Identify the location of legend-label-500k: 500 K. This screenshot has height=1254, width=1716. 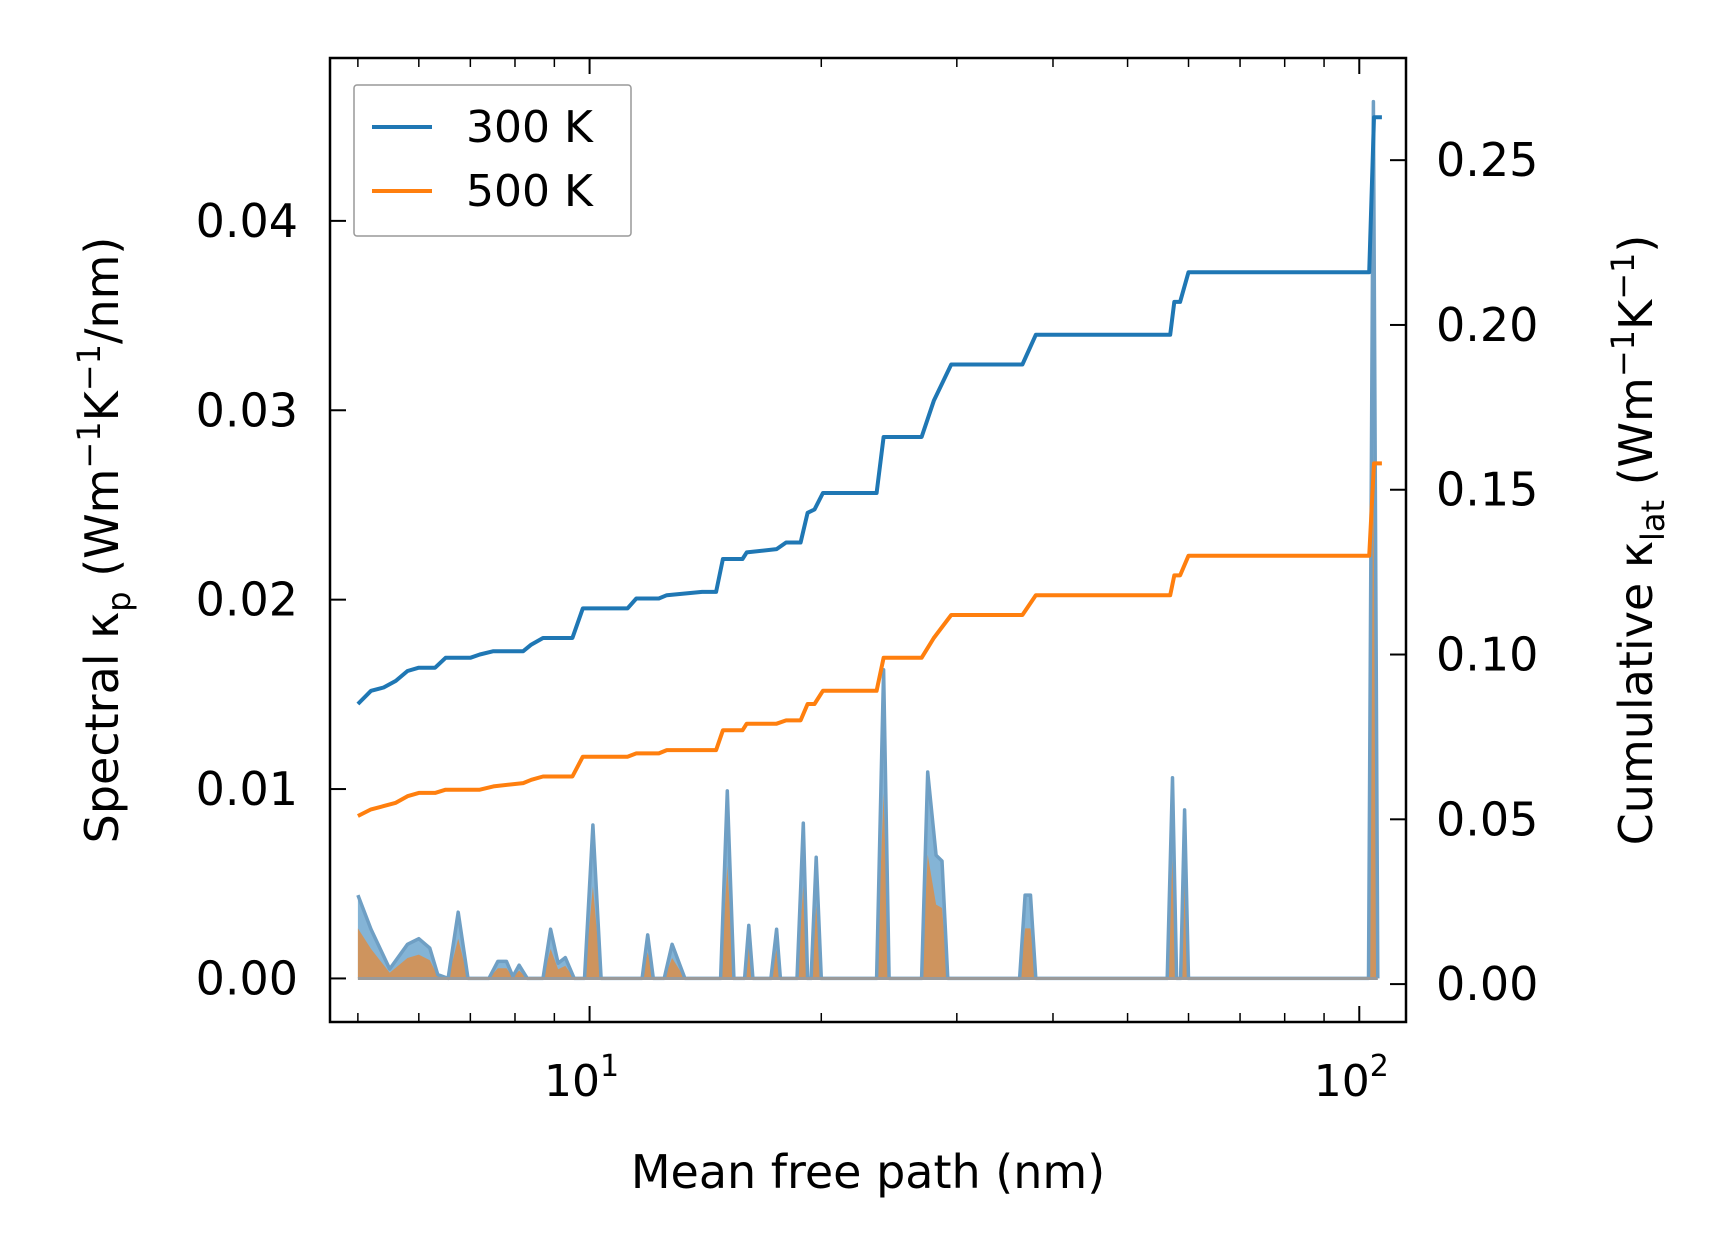
(530, 191).